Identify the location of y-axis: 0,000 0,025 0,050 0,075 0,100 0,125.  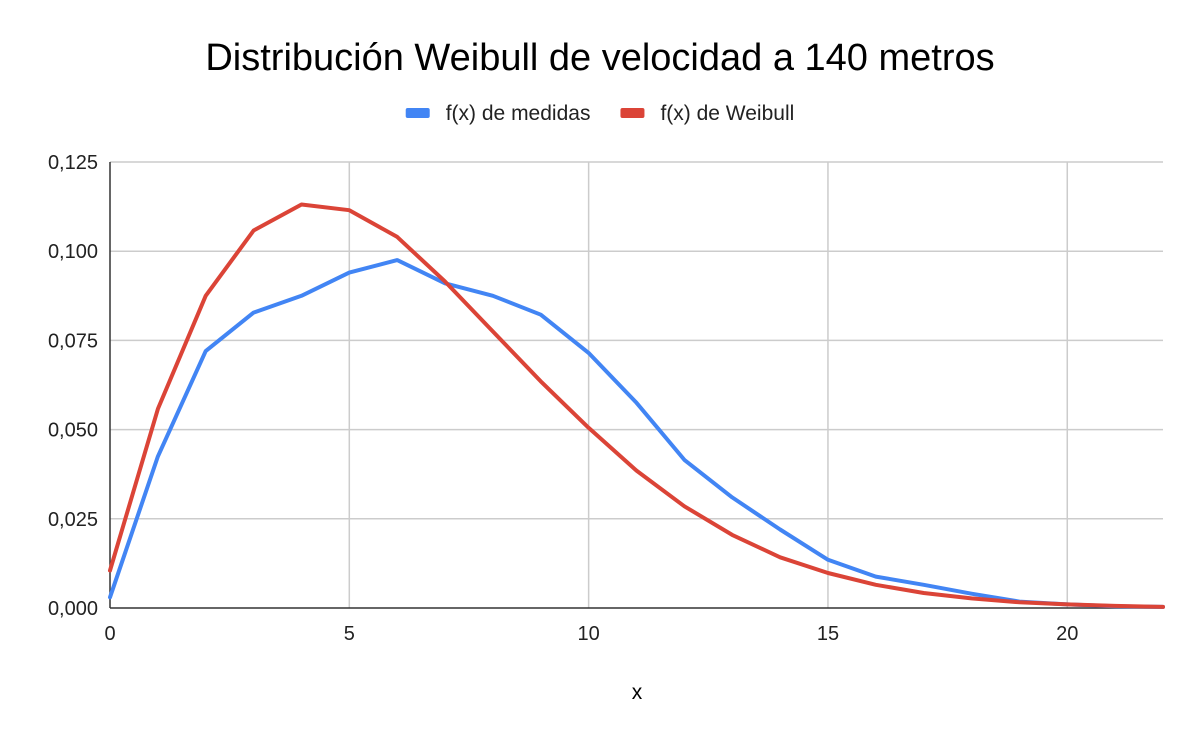
(79, 386).